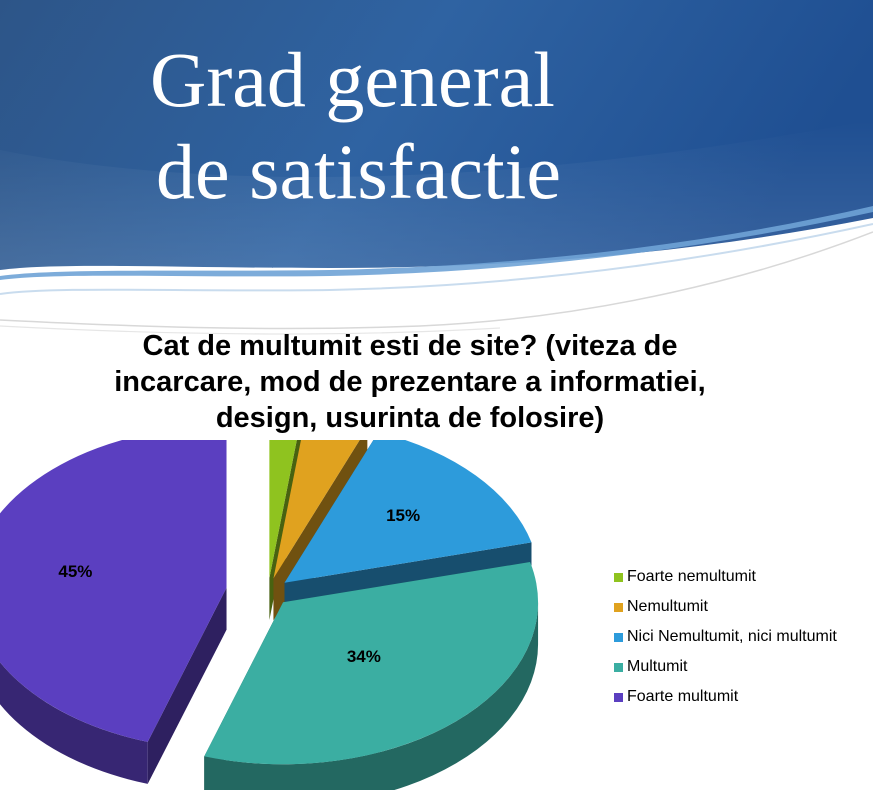  I want to click on chart-title-line3: design, usurinta de folosire), so click(410, 418).